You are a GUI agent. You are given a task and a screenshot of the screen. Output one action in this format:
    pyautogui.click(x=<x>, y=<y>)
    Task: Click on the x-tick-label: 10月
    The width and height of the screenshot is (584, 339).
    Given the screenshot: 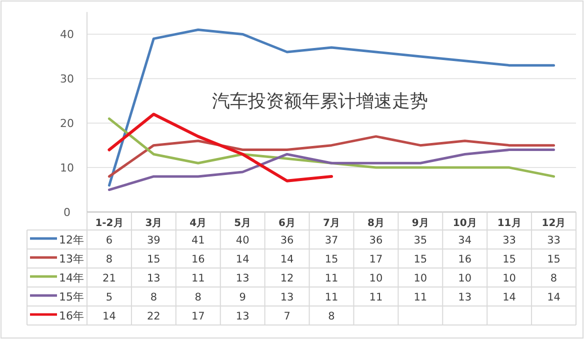 What is the action you would take?
    pyautogui.click(x=464, y=223)
    